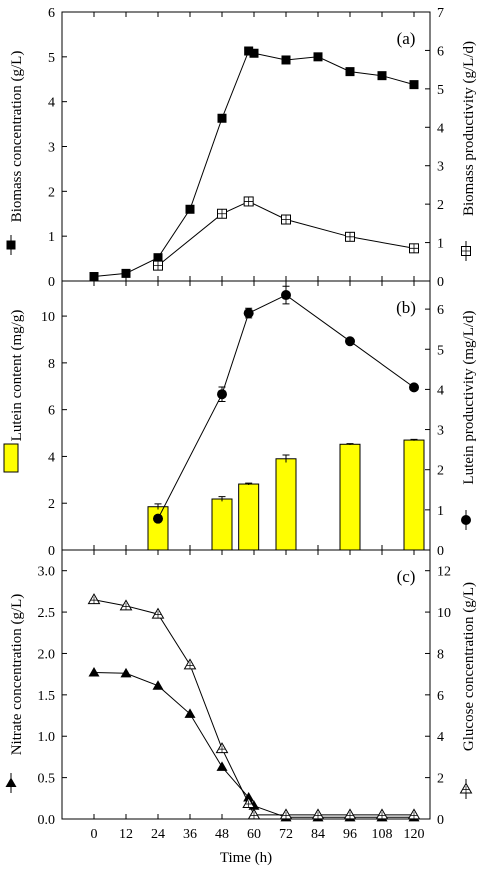 The image size is (494, 872). What do you see at coordinates (17, 137) in the screenshot?
I see `y-axis-title: Biomass concentration (g/L)` at bounding box center [17, 137].